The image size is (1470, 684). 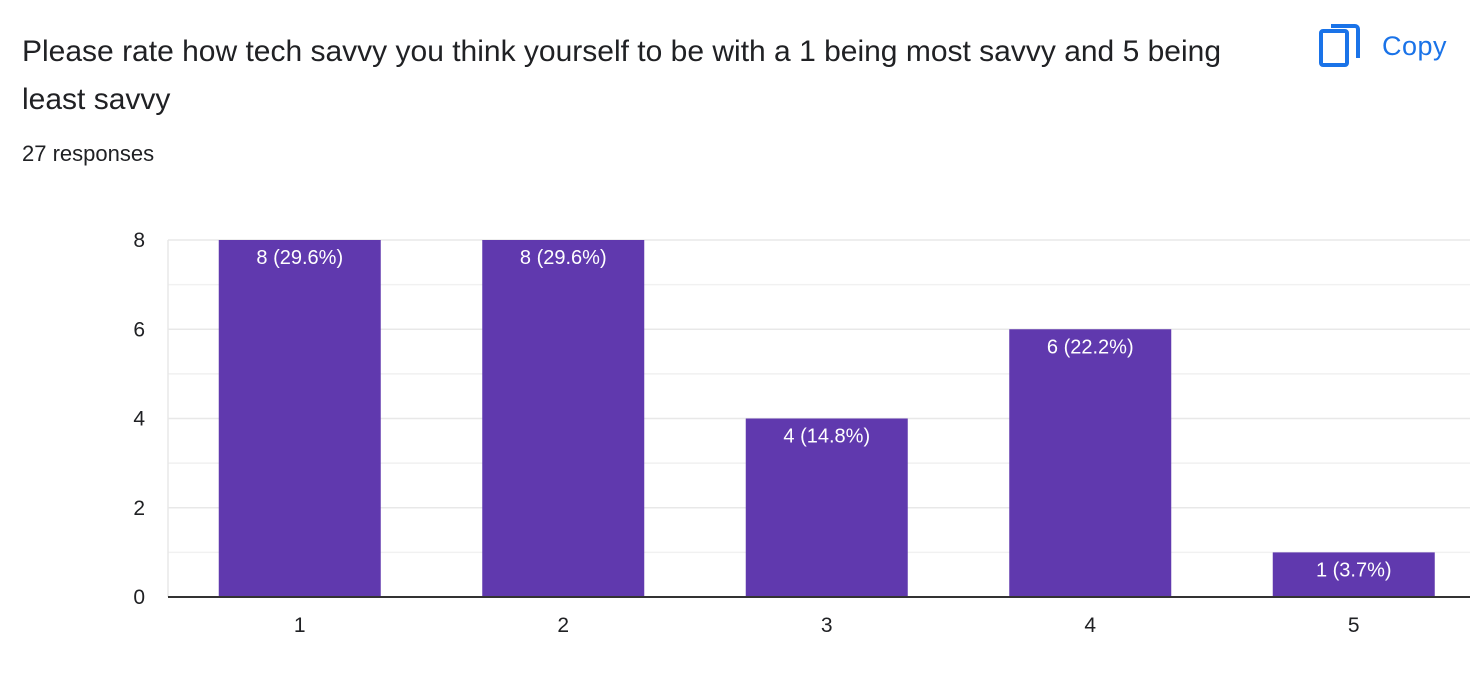 What do you see at coordinates (88, 153) in the screenshot?
I see `response-count: 27 responses` at bounding box center [88, 153].